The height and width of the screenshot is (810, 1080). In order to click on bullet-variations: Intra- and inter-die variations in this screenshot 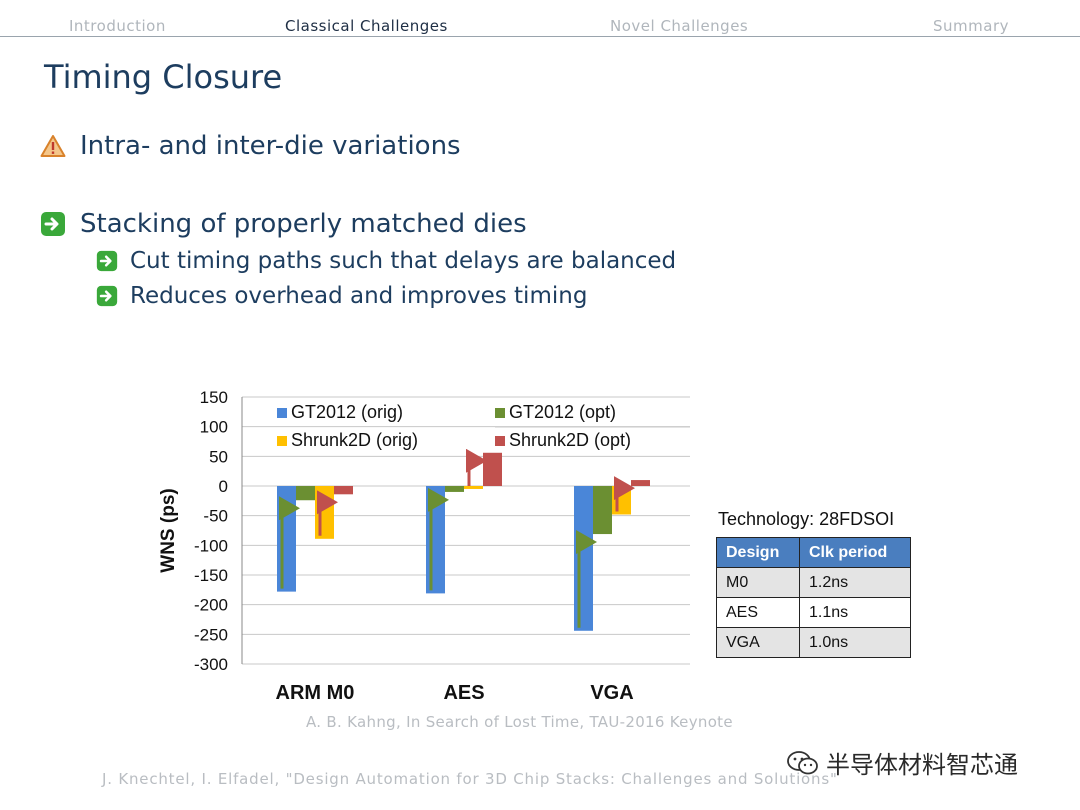, I will do `click(250, 146)`.